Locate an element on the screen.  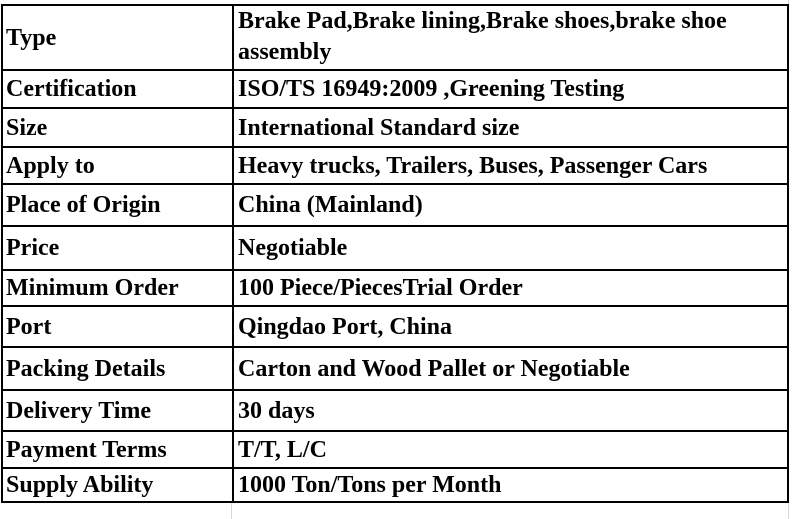
row-value: 30 days is located at coordinates (510, 410).